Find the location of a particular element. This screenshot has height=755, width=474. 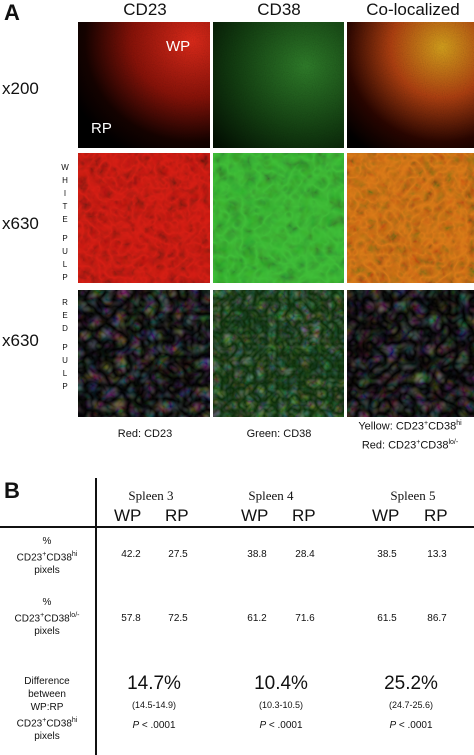

diff-value-s4: 10.4% is located at coordinates (281, 683).